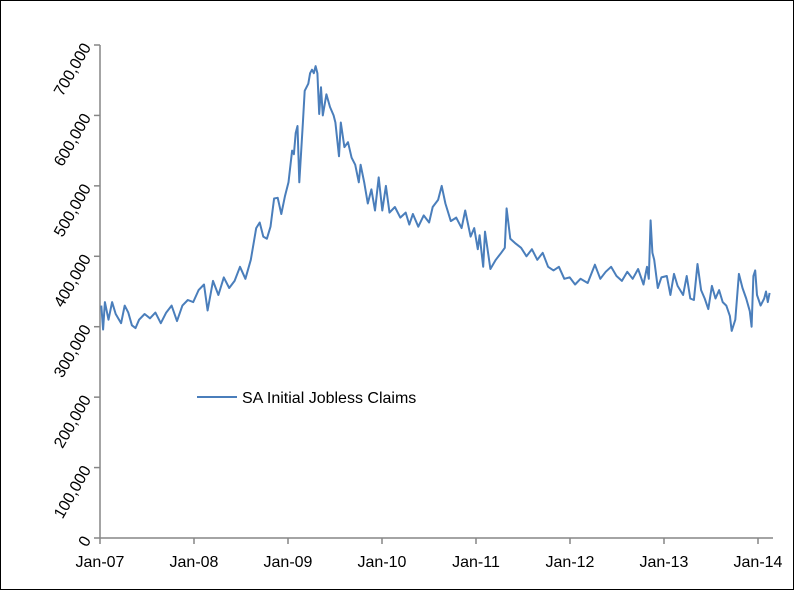 The width and height of the screenshot is (794, 590). What do you see at coordinates (73, 210) in the screenshot?
I see `y-tick-label: 500,000` at bounding box center [73, 210].